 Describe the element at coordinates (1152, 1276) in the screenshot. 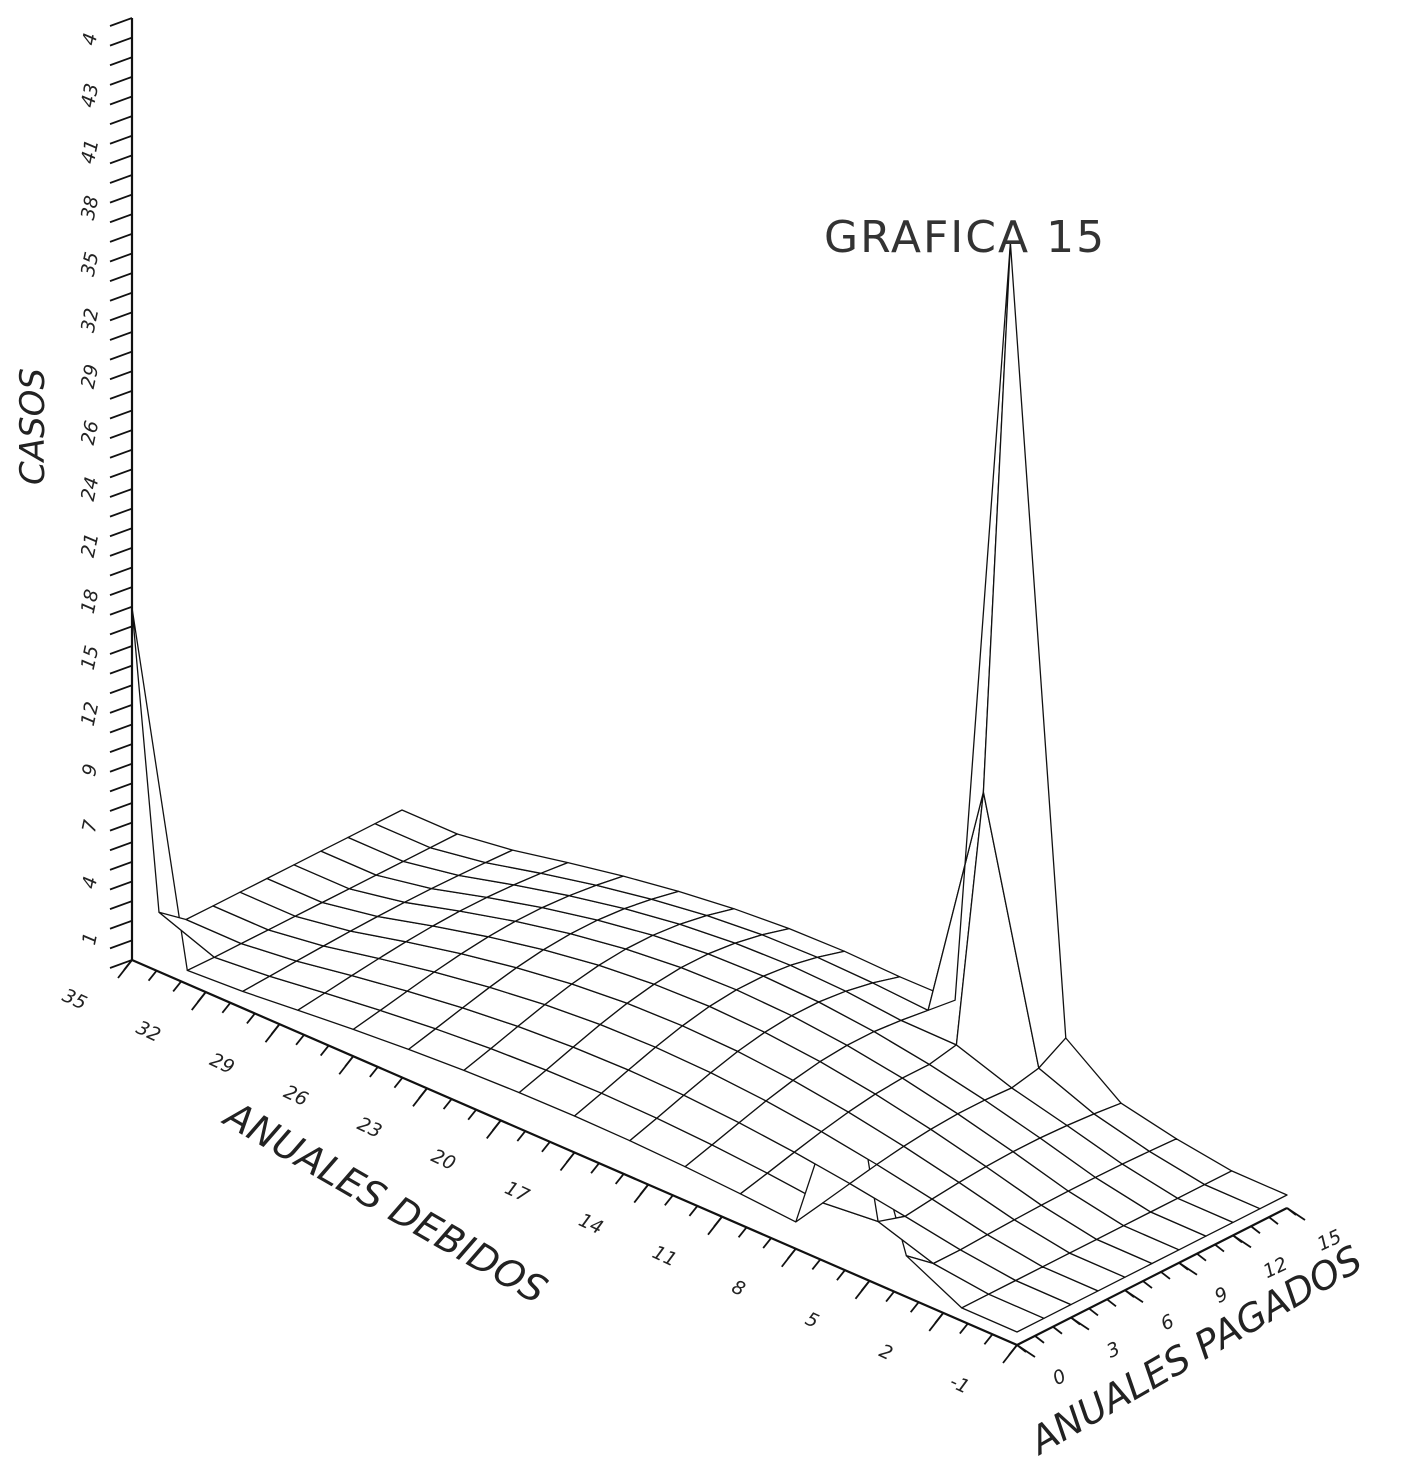

I see `y-axis-line` at that location.